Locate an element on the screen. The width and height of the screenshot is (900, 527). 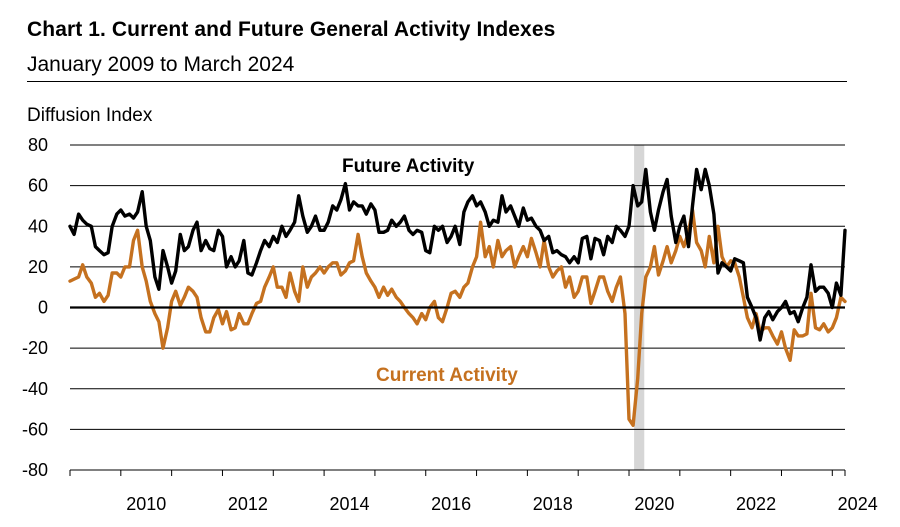
y-tick-label: 80 is located at coordinates (38, 145).